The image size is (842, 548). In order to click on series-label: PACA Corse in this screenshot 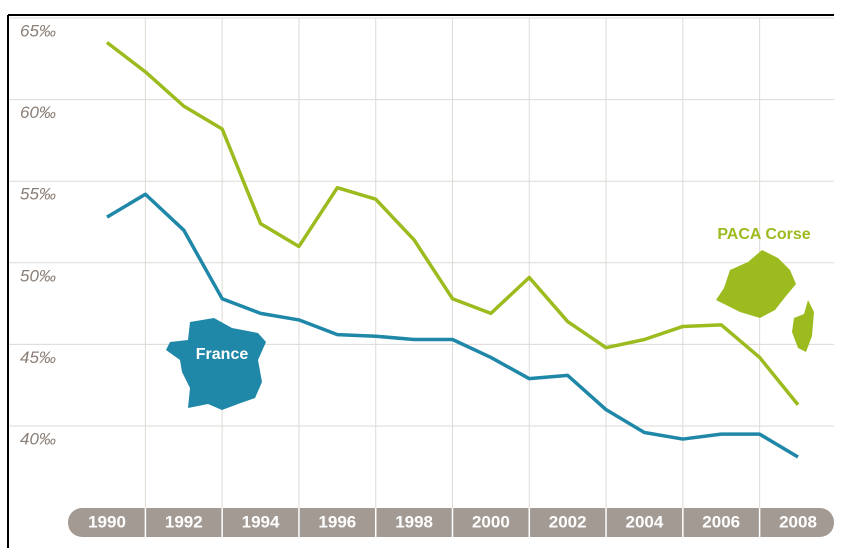, I will do `click(763, 234)`.